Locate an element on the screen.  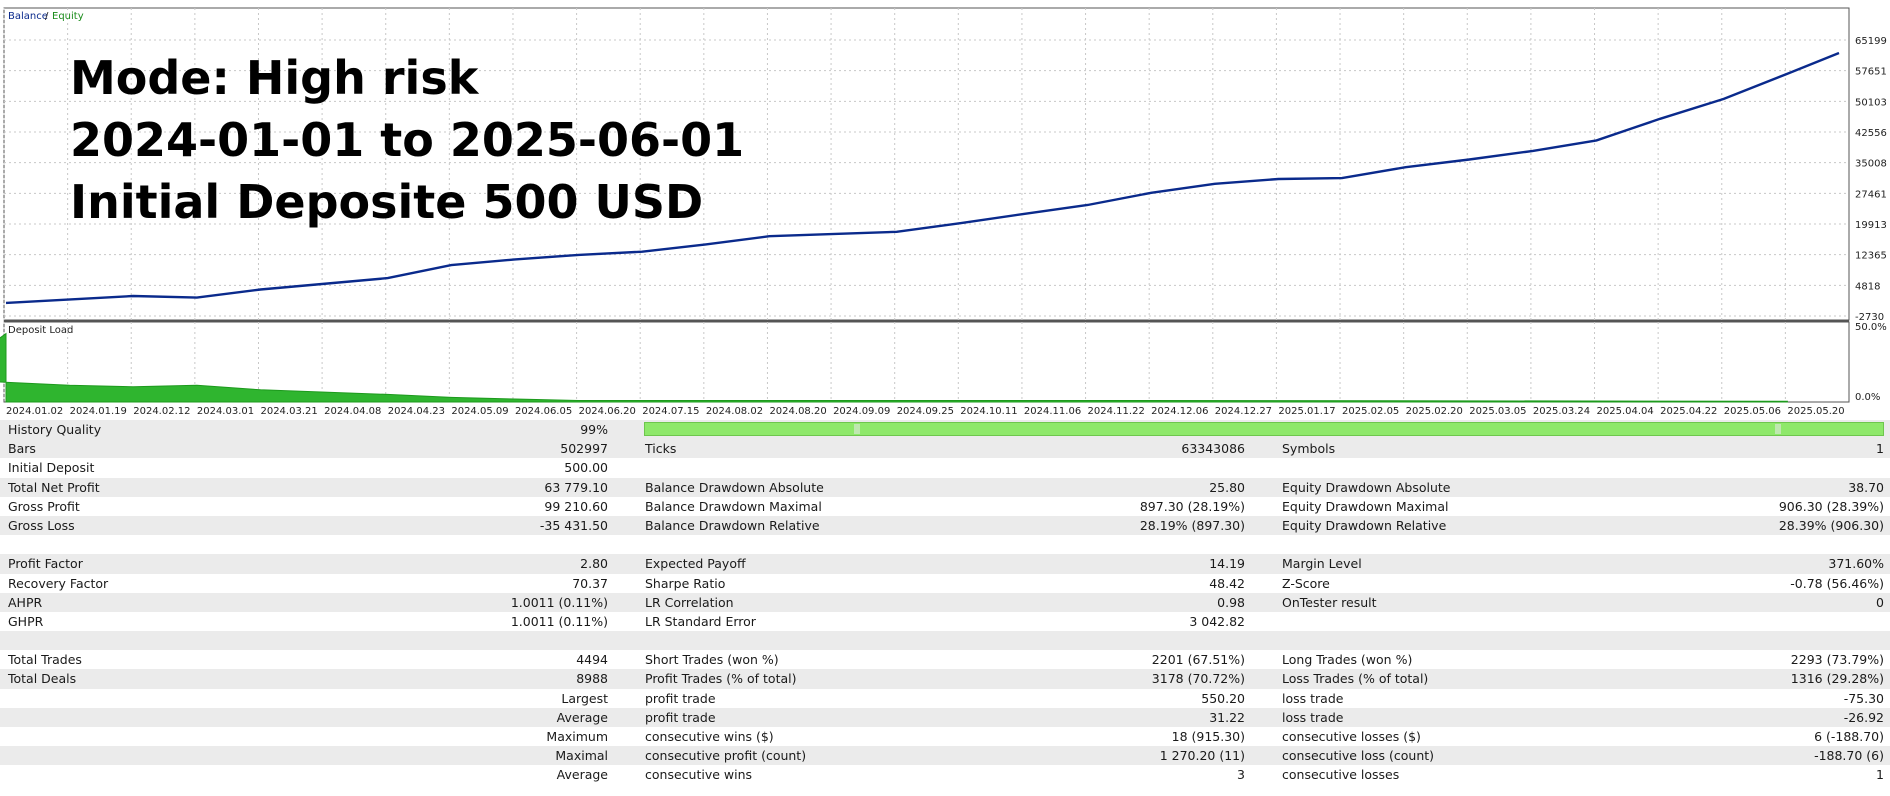
history-quality-row: History Quality 99% is located at coordinates (945, 430).